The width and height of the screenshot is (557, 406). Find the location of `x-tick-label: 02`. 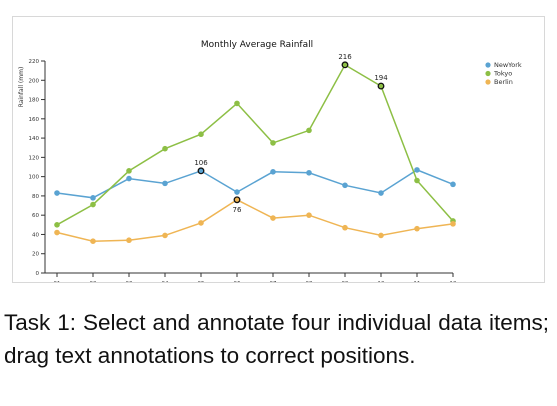

x-tick-label: 02 is located at coordinates (93, 281).